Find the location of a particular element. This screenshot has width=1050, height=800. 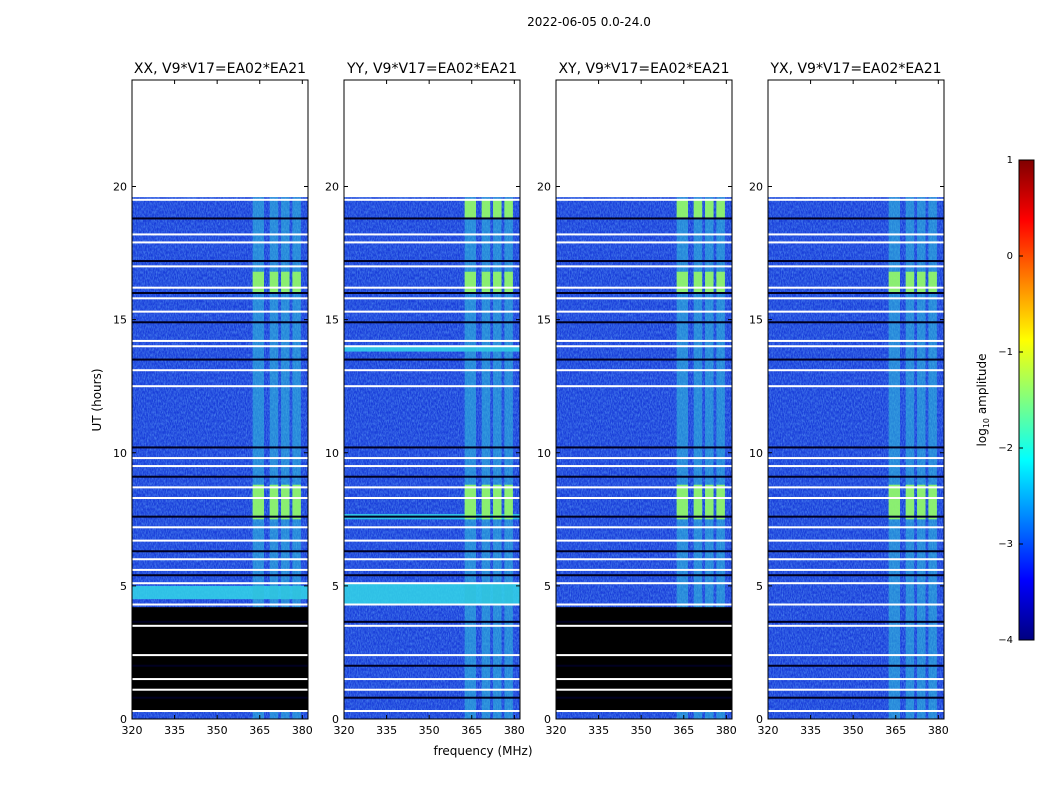

figure-title: 2022-06-05 0.0-24.0 is located at coordinates (589, 22).